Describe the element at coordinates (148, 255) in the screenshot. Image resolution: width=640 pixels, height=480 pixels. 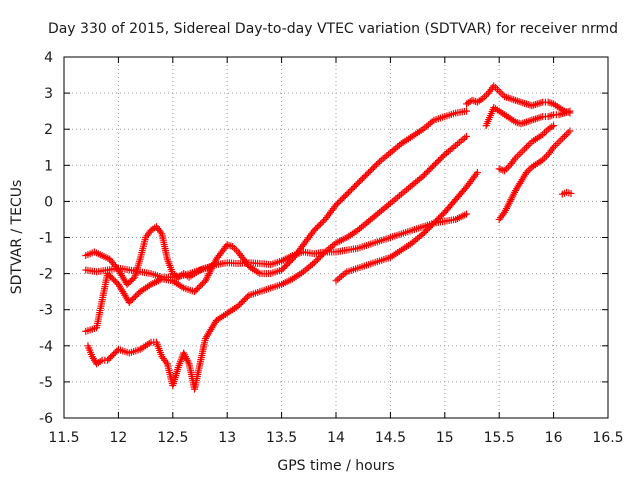
I see `series-track-a` at that location.